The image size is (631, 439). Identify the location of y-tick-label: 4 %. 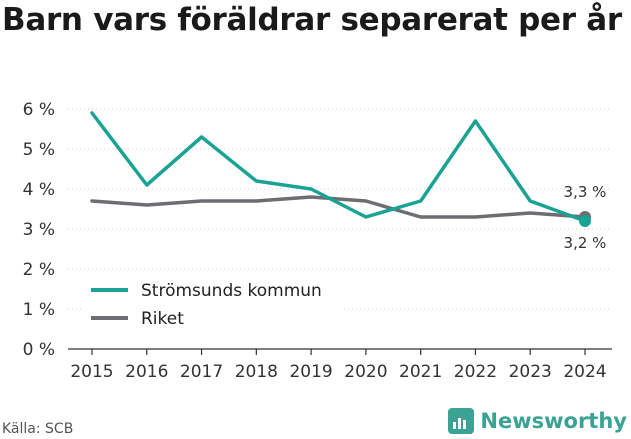
(39, 190).